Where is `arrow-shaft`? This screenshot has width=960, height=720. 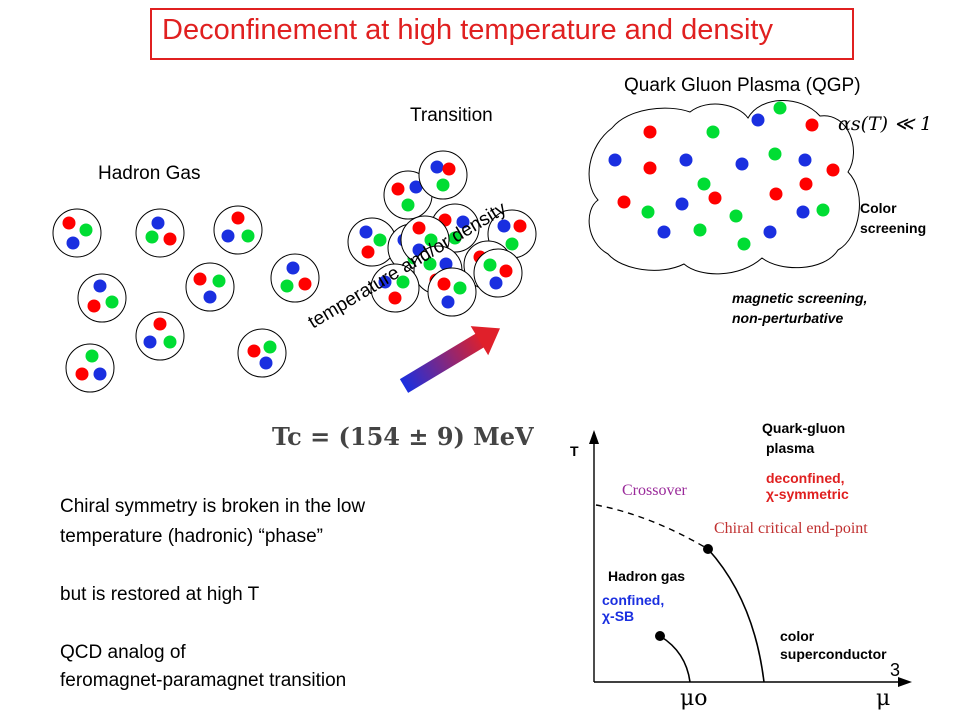
arrow-shaft is located at coordinates (443, 362).